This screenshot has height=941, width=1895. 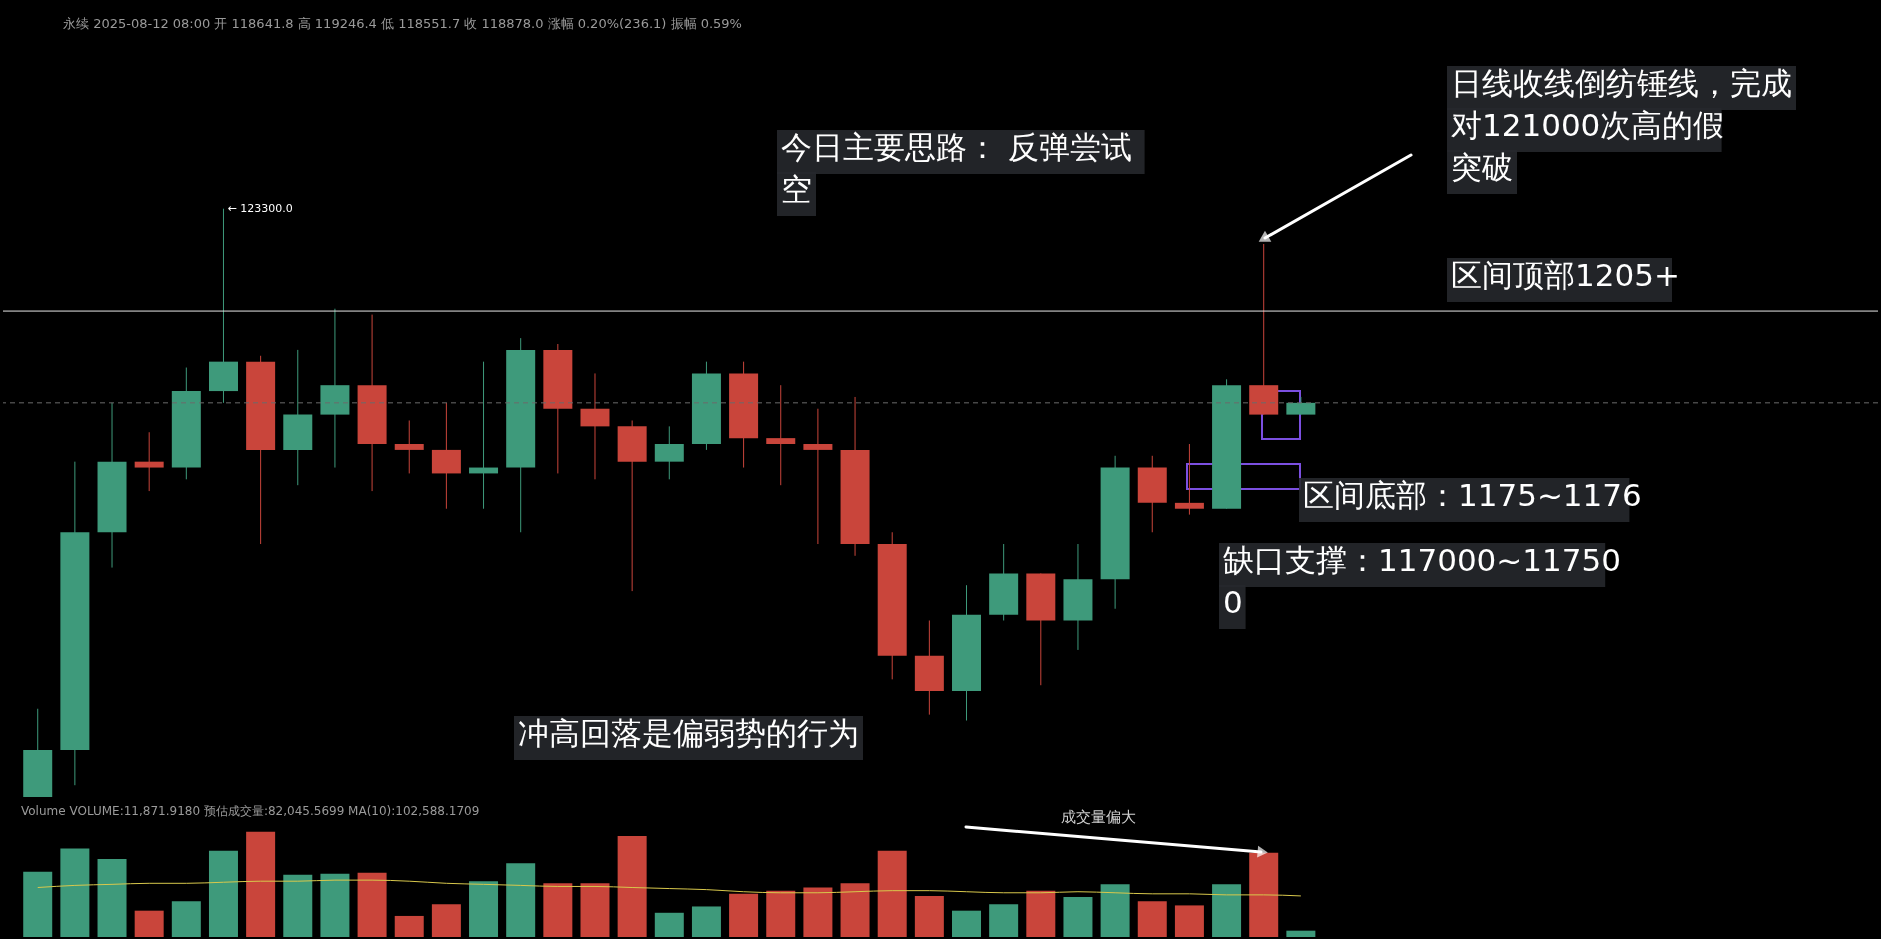 I want to click on text: 成交量偏大, so click(x=1098, y=817).